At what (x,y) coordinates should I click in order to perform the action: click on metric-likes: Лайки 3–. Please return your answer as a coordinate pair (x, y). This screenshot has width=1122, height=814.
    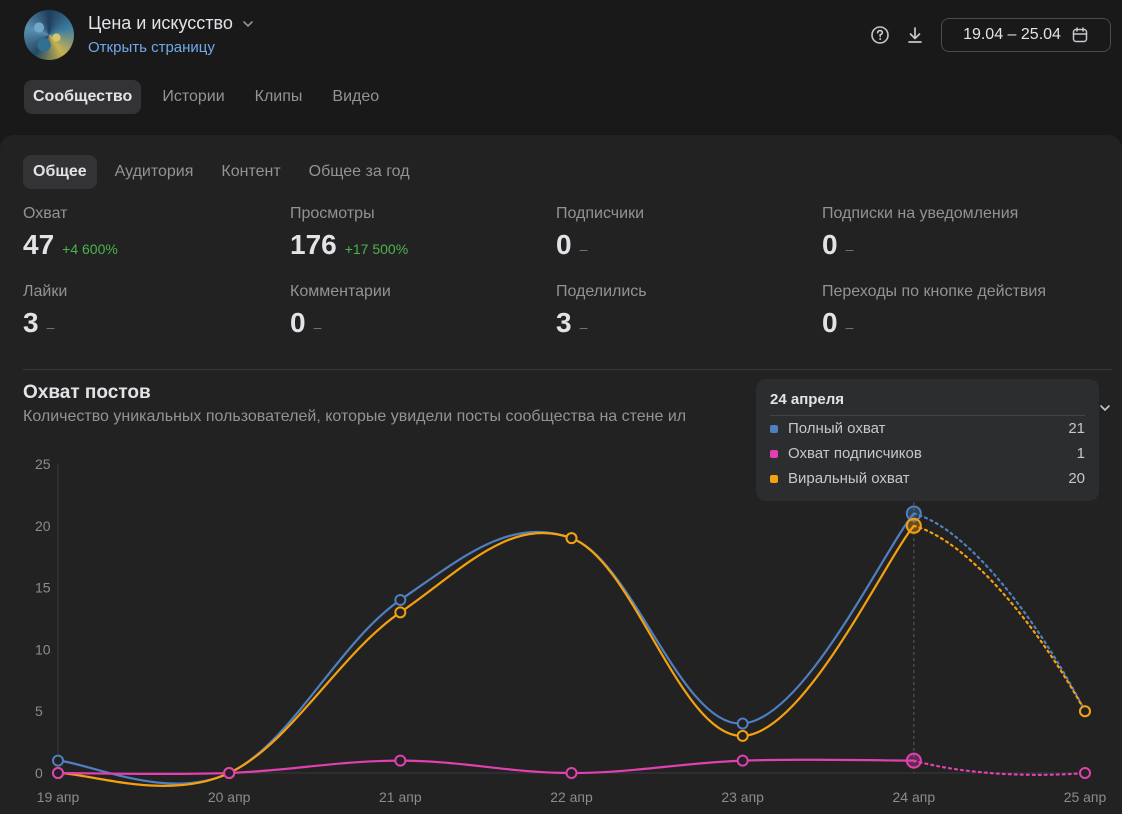
    Looking at the image, I should click on (156, 311).